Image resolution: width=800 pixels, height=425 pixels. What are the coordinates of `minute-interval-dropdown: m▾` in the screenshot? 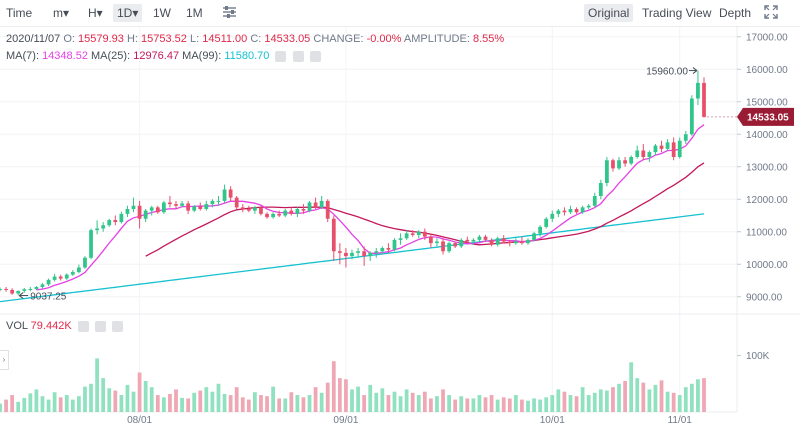 It's located at (61, 13).